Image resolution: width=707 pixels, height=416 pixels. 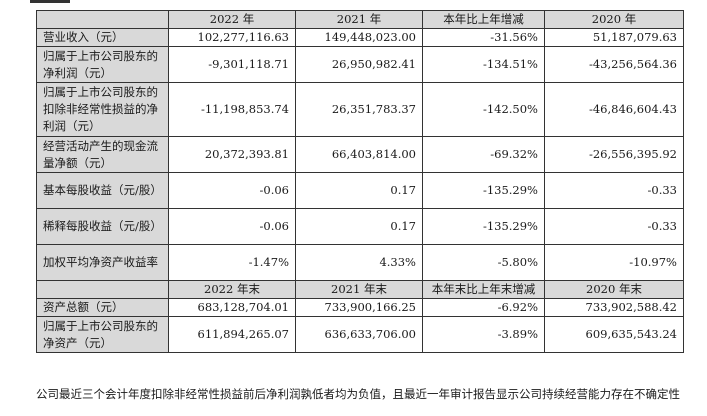 I want to click on cell-2022: 102,277,116.63, so click(x=232, y=37).